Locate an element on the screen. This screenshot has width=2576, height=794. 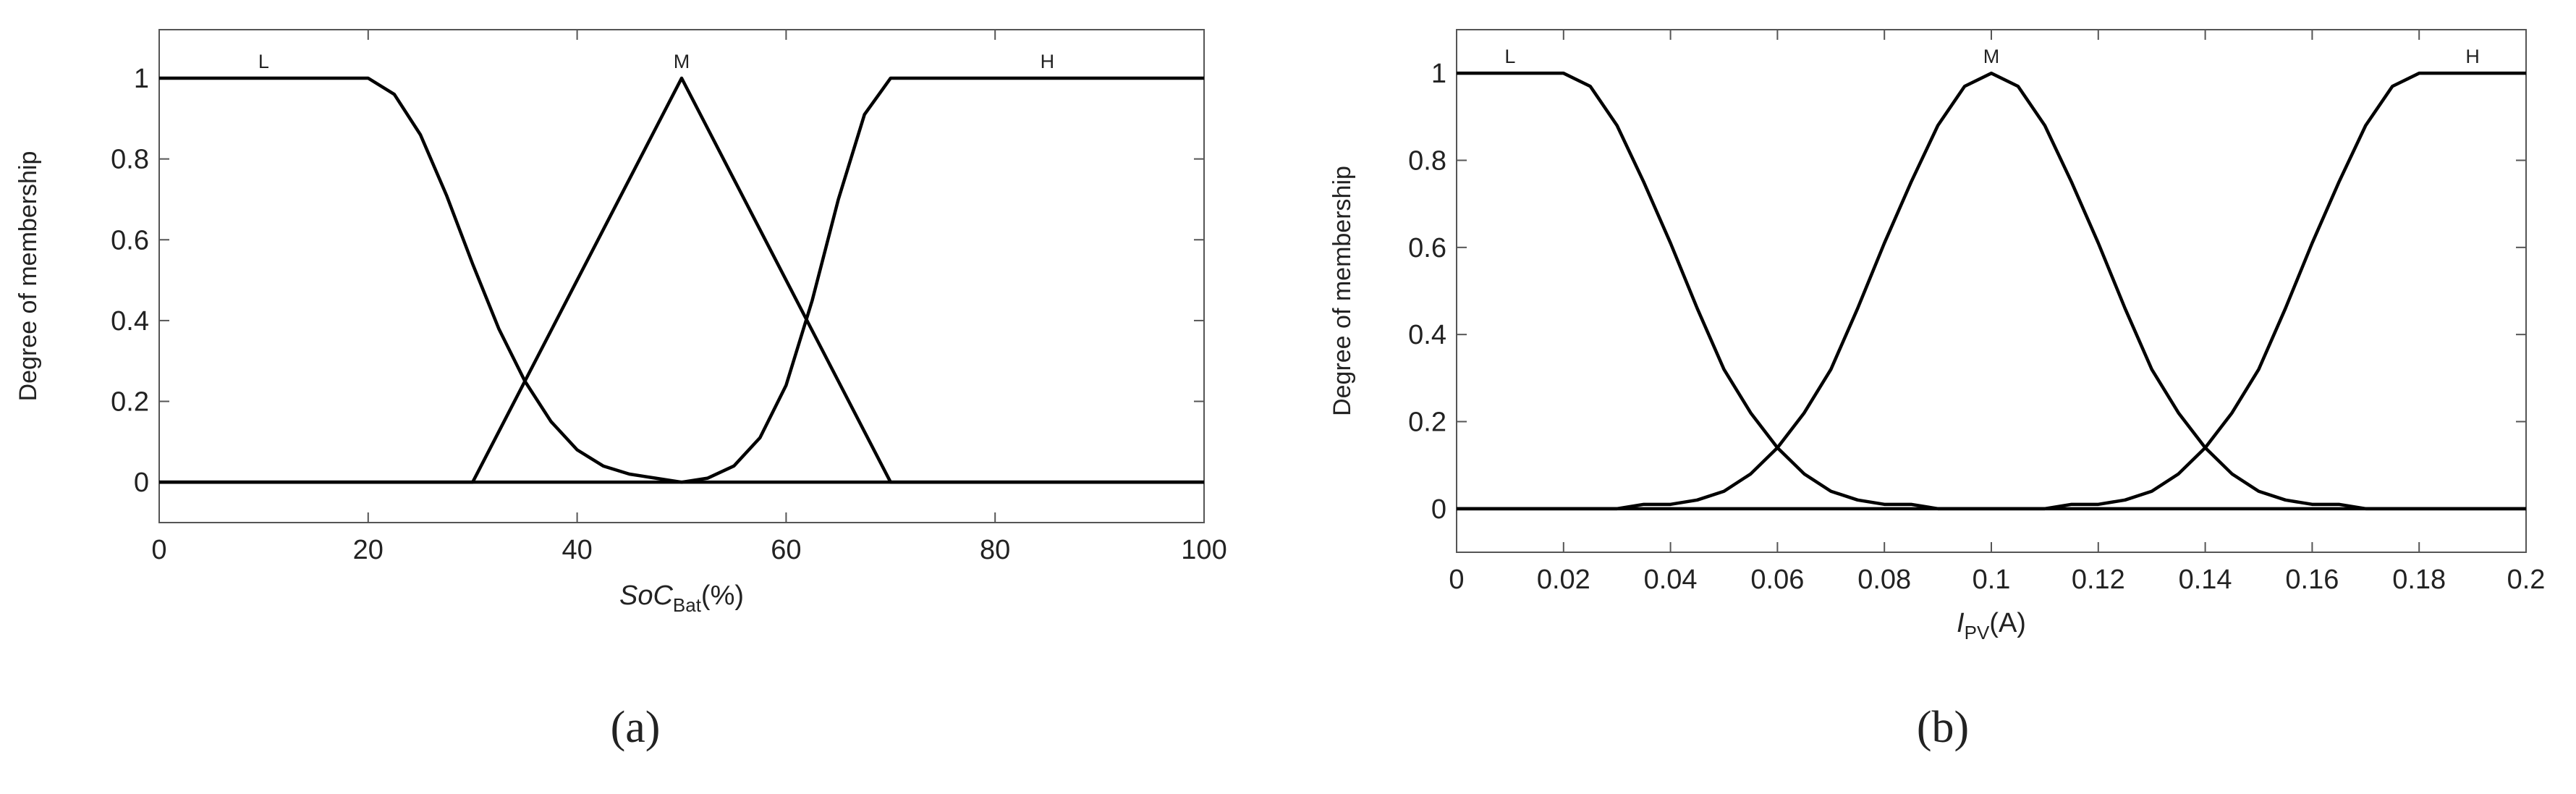
x-label-subscript: PV is located at coordinates (1977, 633).